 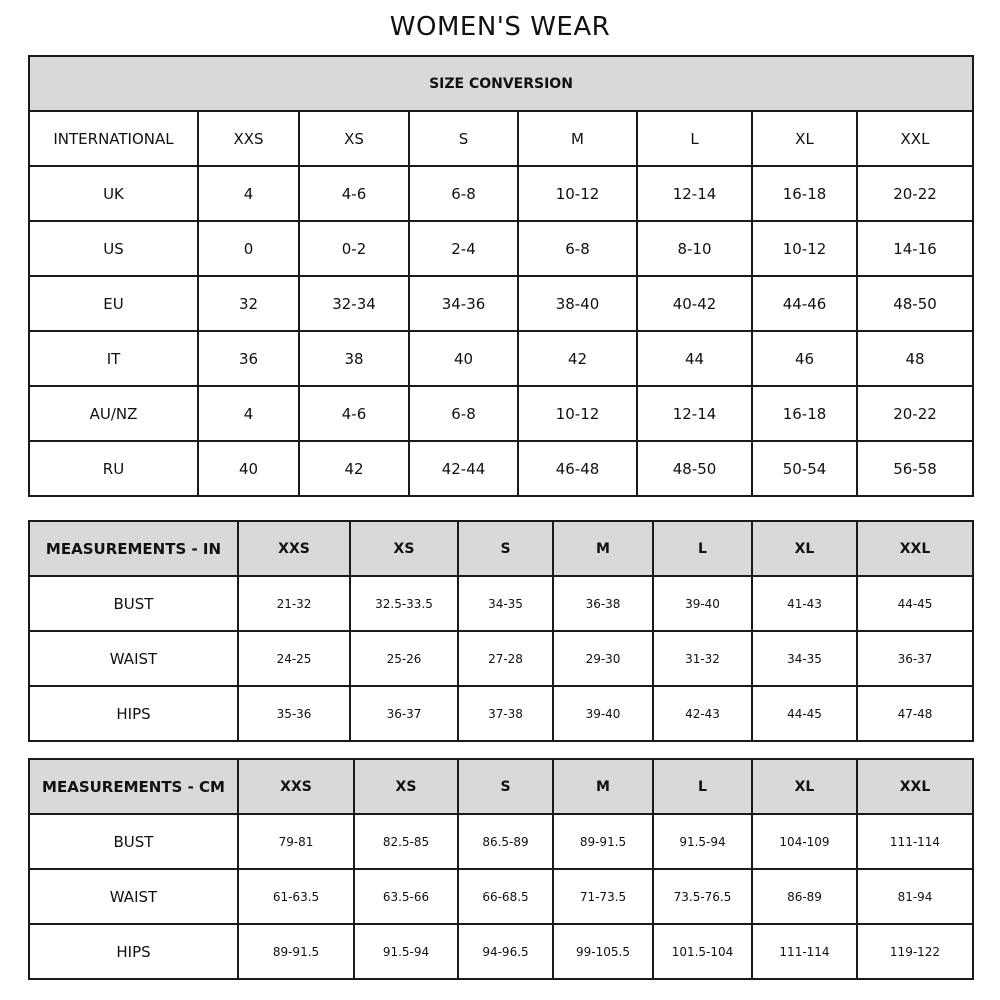 What do you see at coordinates (354, 303) in the screenshot?
I see `table-cell: 32-34` at bounding box center [354, 303].